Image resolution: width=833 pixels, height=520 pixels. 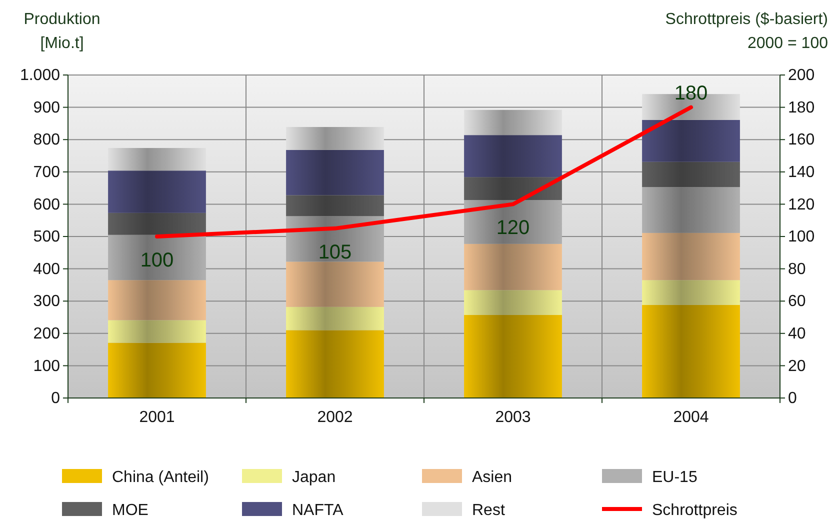 I want to click on y2-tick-label: 0, so click(x=792, y=399).